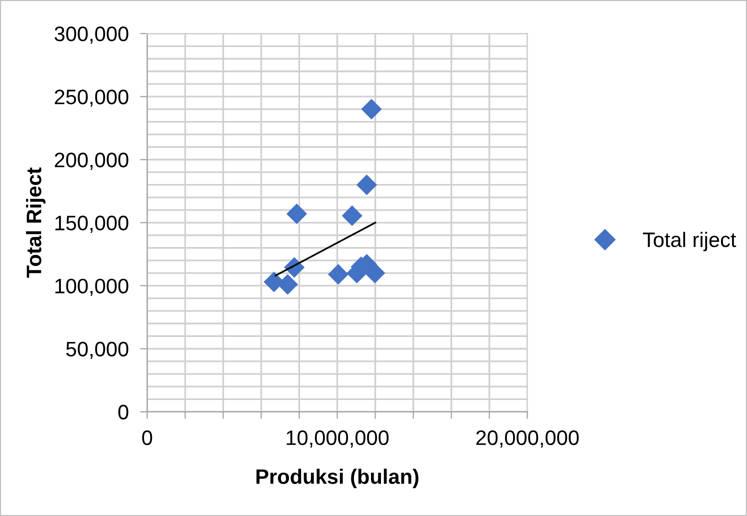 The height and width of the screenshot is (516, 747). I want to click on x-tick-label: 20,000,000, so click(527, 439).